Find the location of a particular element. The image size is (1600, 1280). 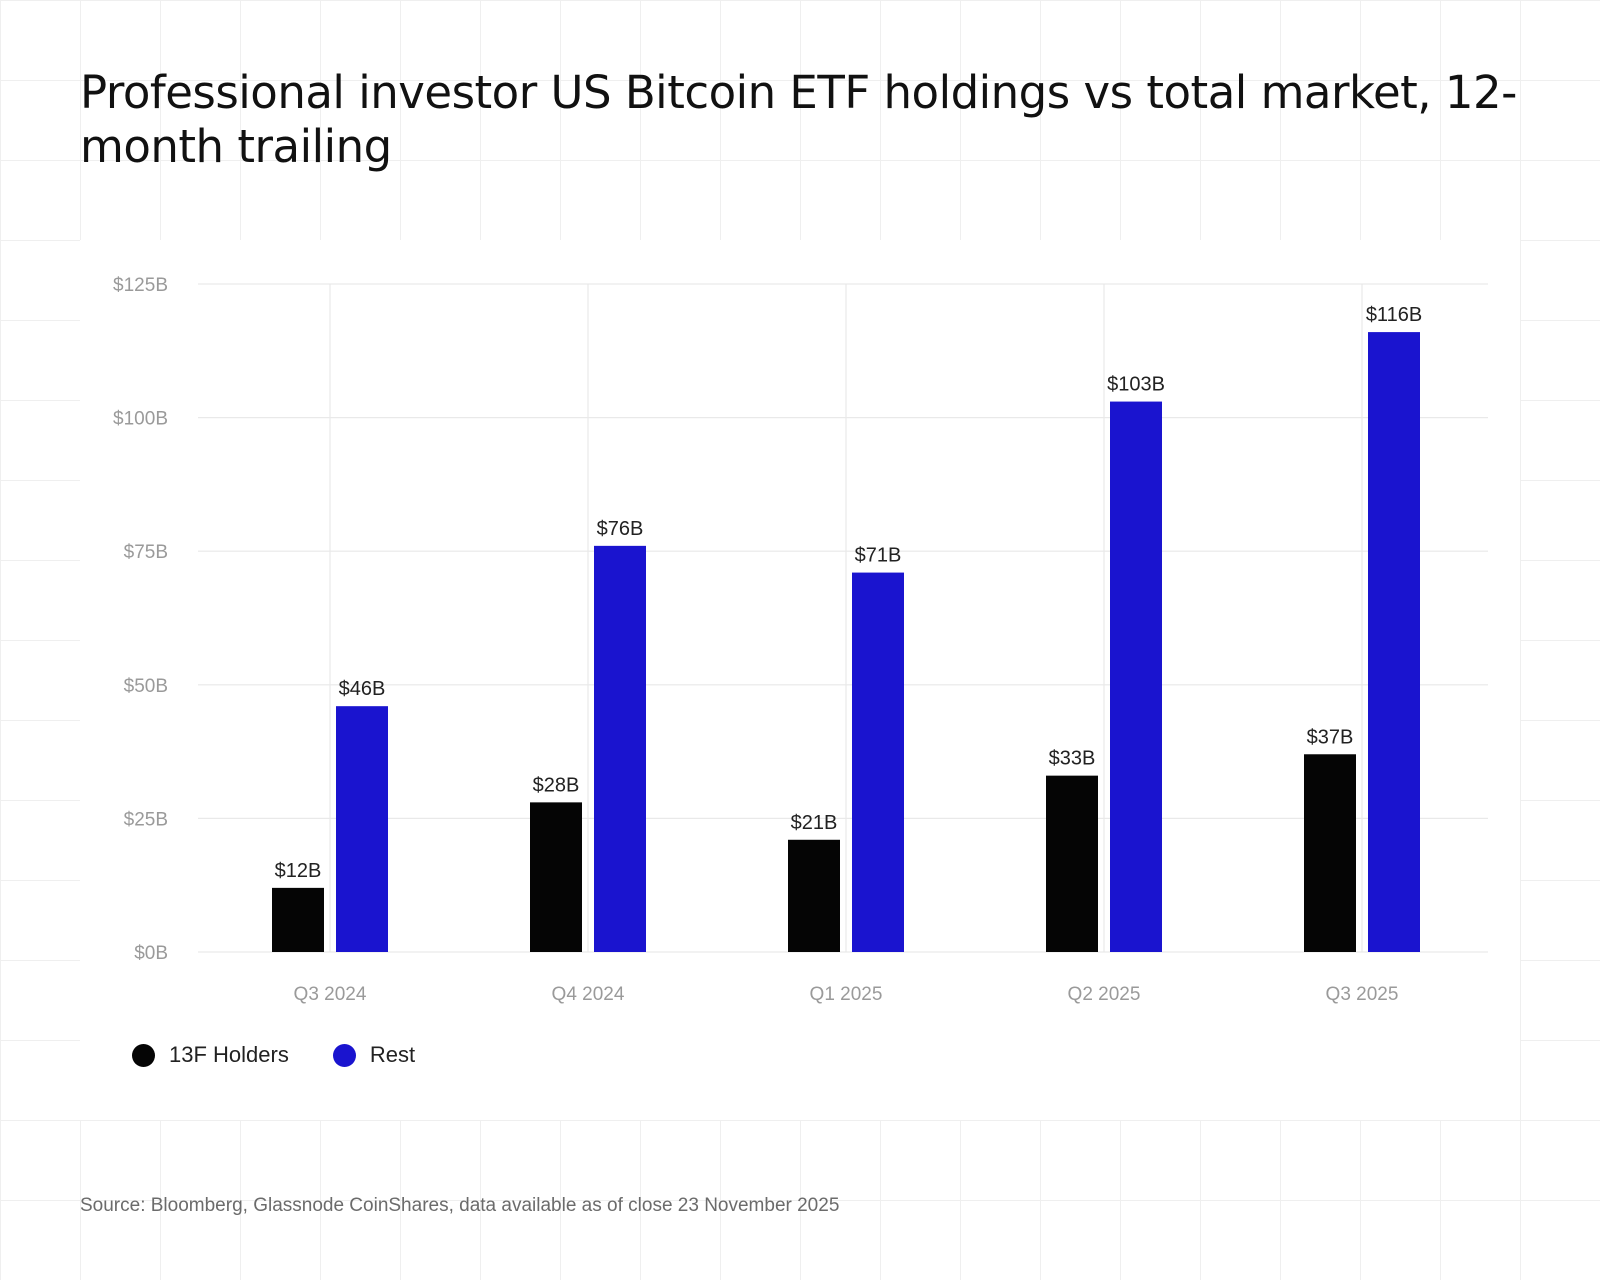

legend-item-rest: Rest is located at coordinates (374, 1055).